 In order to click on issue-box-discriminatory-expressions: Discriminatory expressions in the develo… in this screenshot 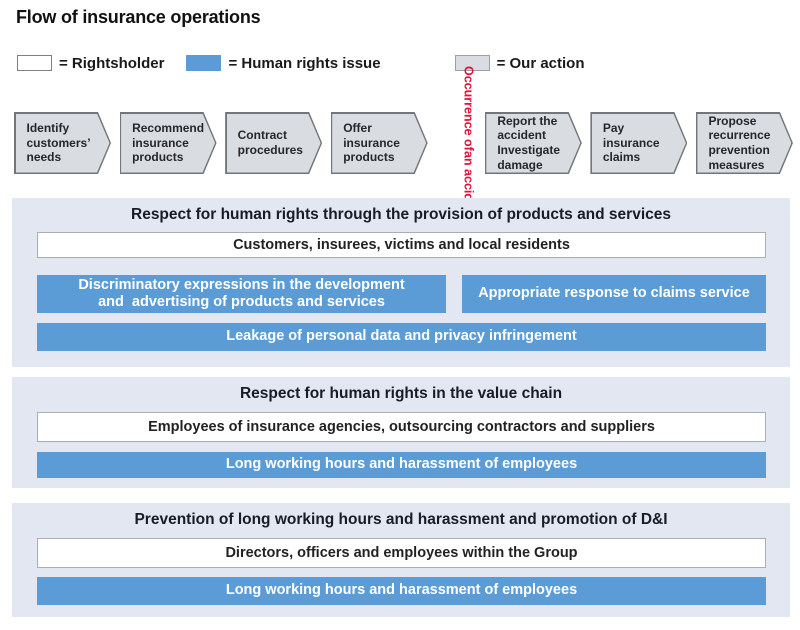, I will do `click(241, 294)`.